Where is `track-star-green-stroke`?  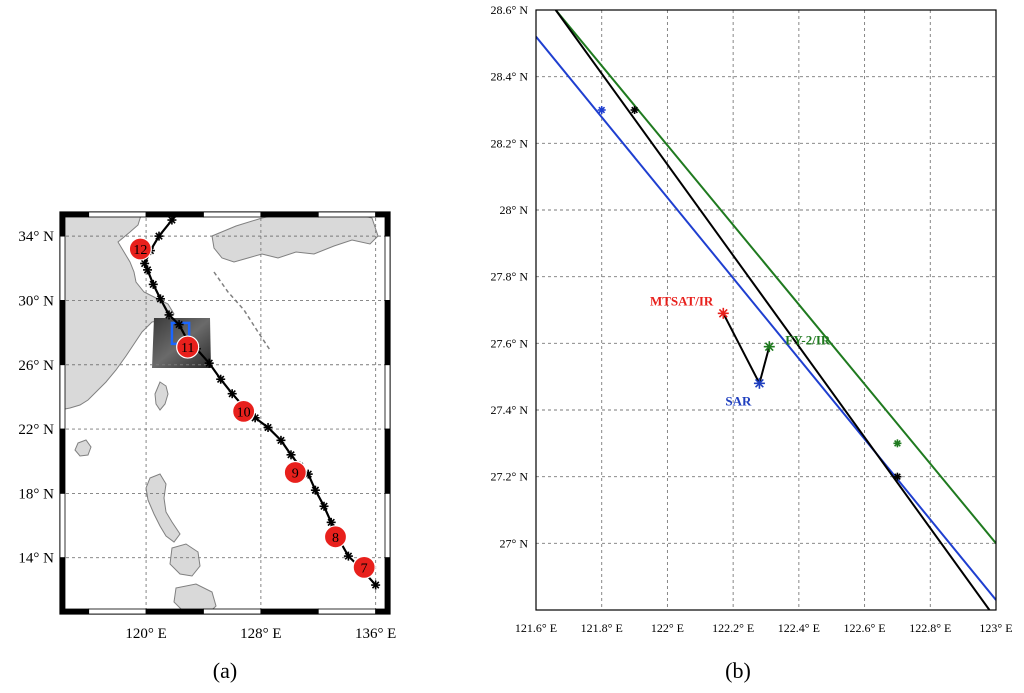
track-star-green-stroke is located at coordinates (897, 443).